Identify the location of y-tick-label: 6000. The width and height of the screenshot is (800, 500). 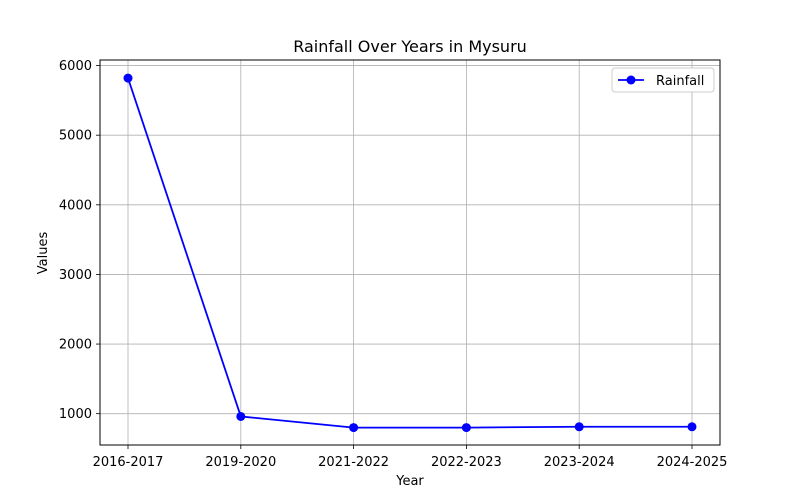
(75, 66).